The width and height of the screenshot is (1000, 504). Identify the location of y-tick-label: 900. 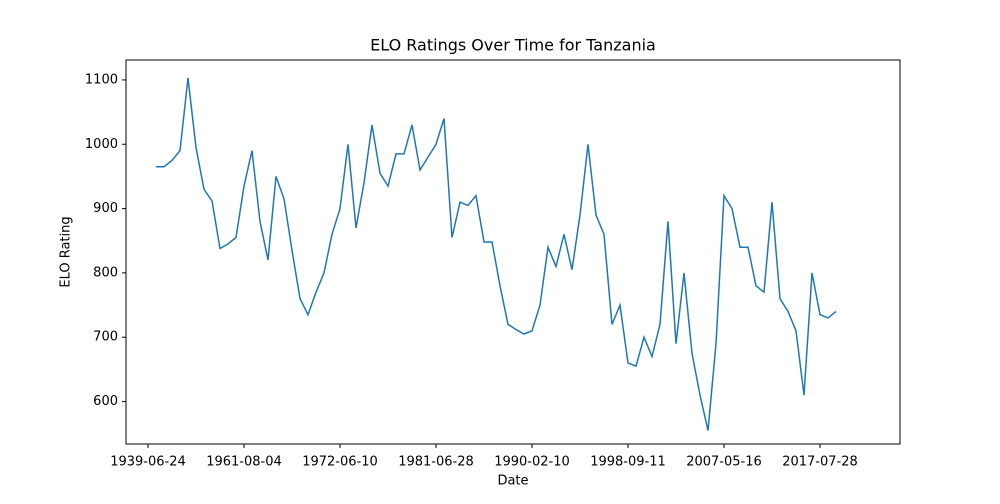
(105, 208).